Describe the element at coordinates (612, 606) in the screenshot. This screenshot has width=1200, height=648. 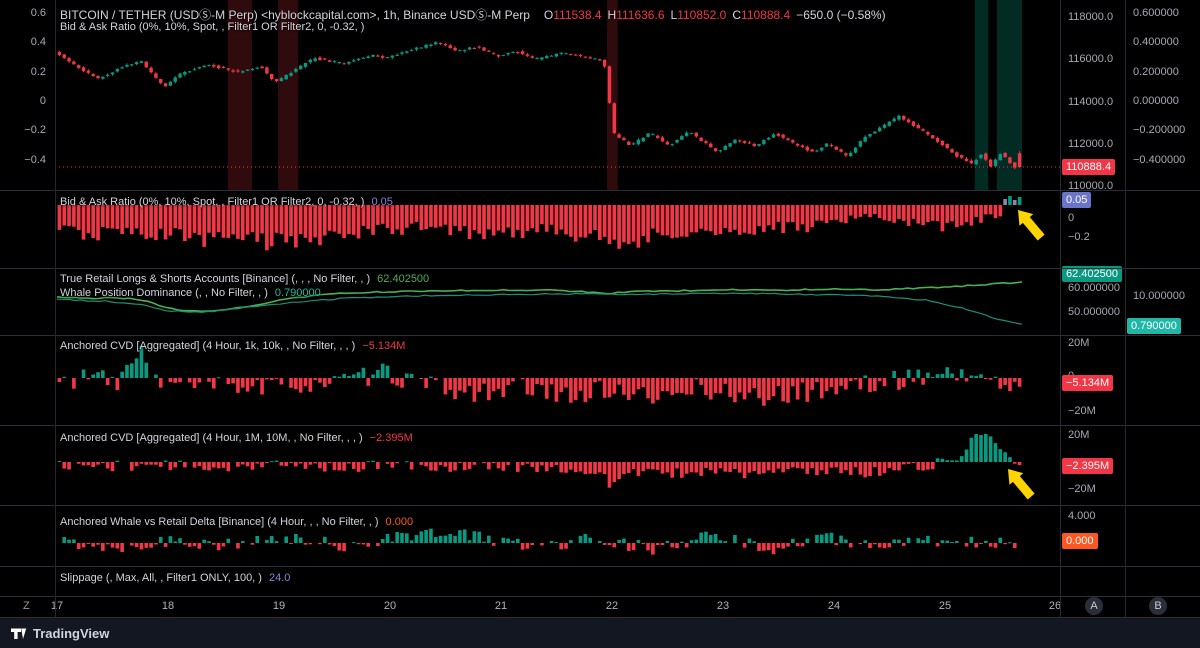
I see `time-axis-label: 22` at that location.